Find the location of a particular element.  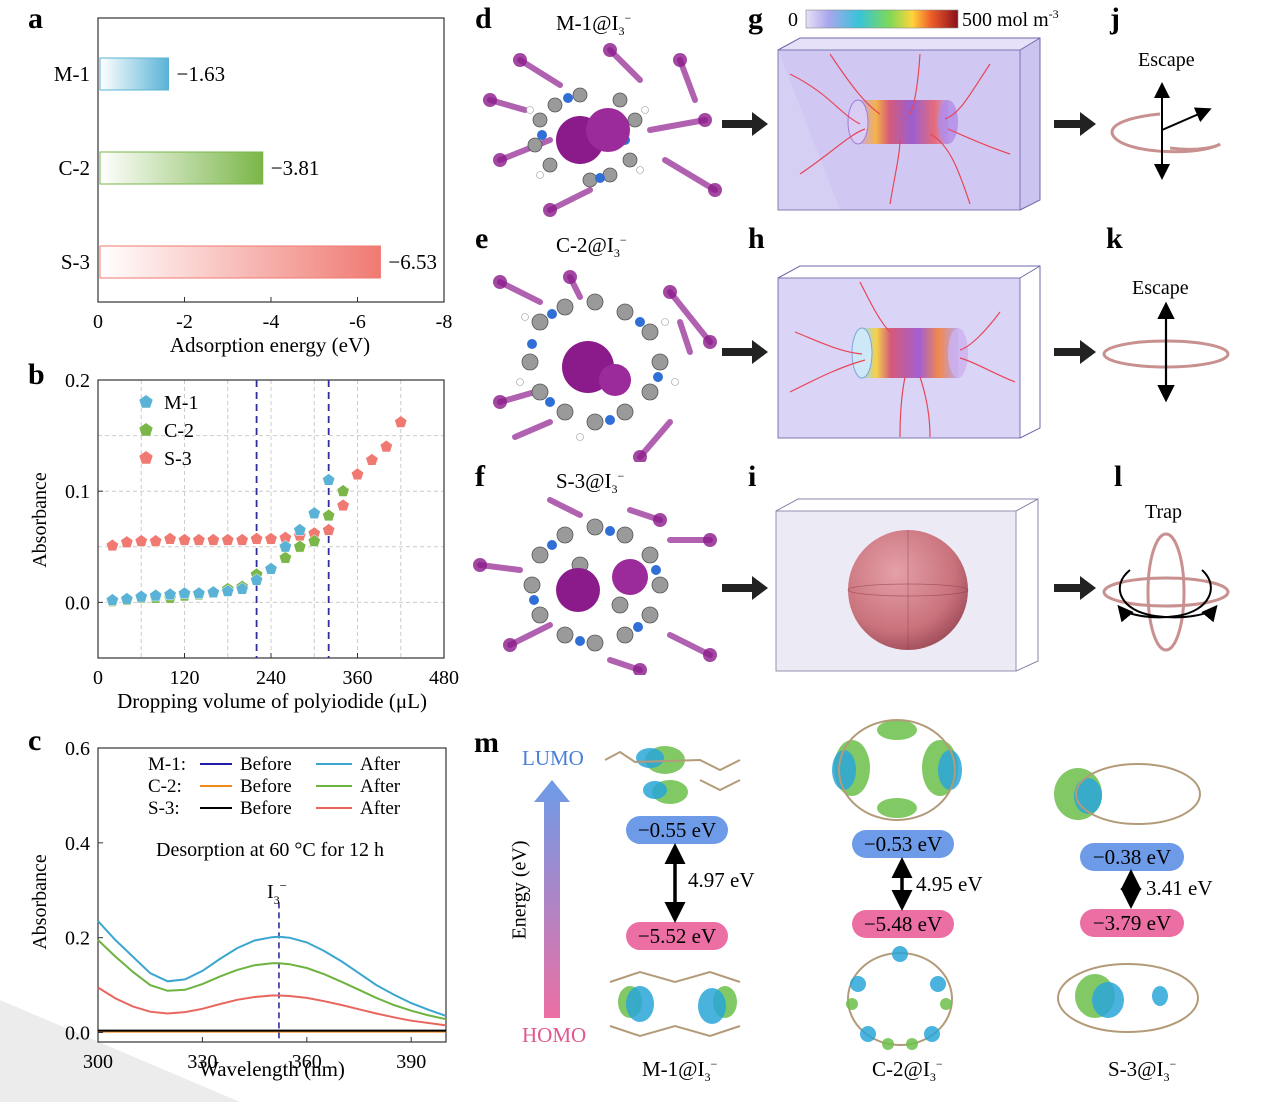

x-tick-label: -4 is located at coordinates (271, 322).